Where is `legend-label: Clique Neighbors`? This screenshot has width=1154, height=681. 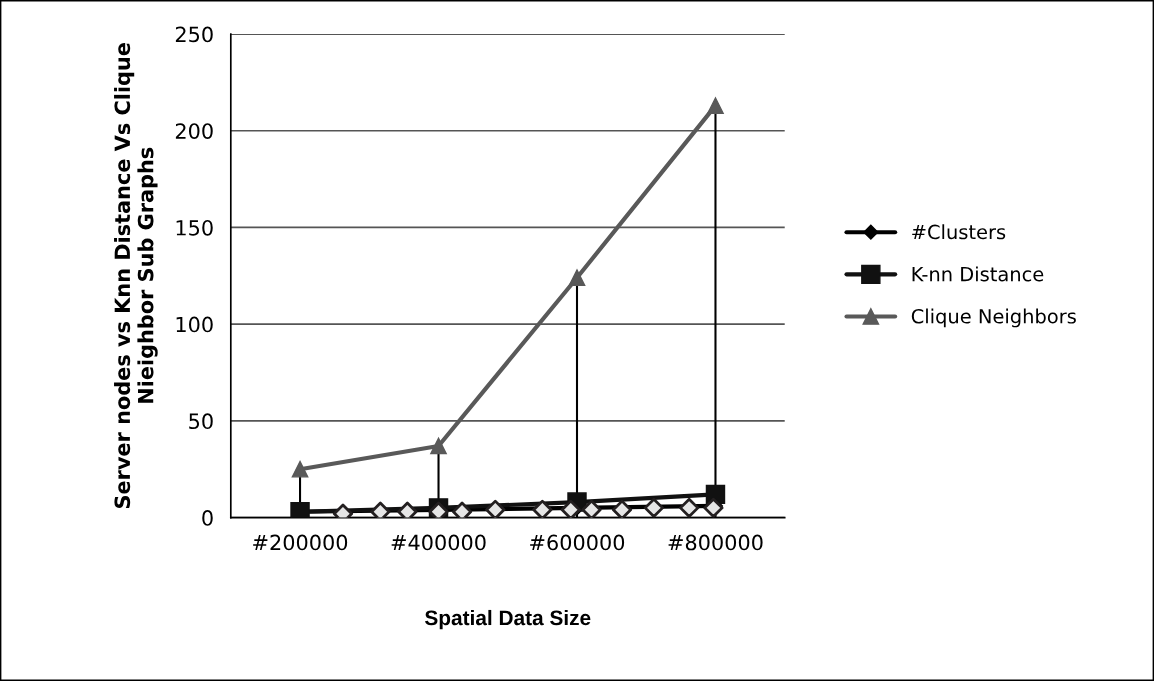
legend-label: Clique Neighbors is located at coordinates (993, 318).